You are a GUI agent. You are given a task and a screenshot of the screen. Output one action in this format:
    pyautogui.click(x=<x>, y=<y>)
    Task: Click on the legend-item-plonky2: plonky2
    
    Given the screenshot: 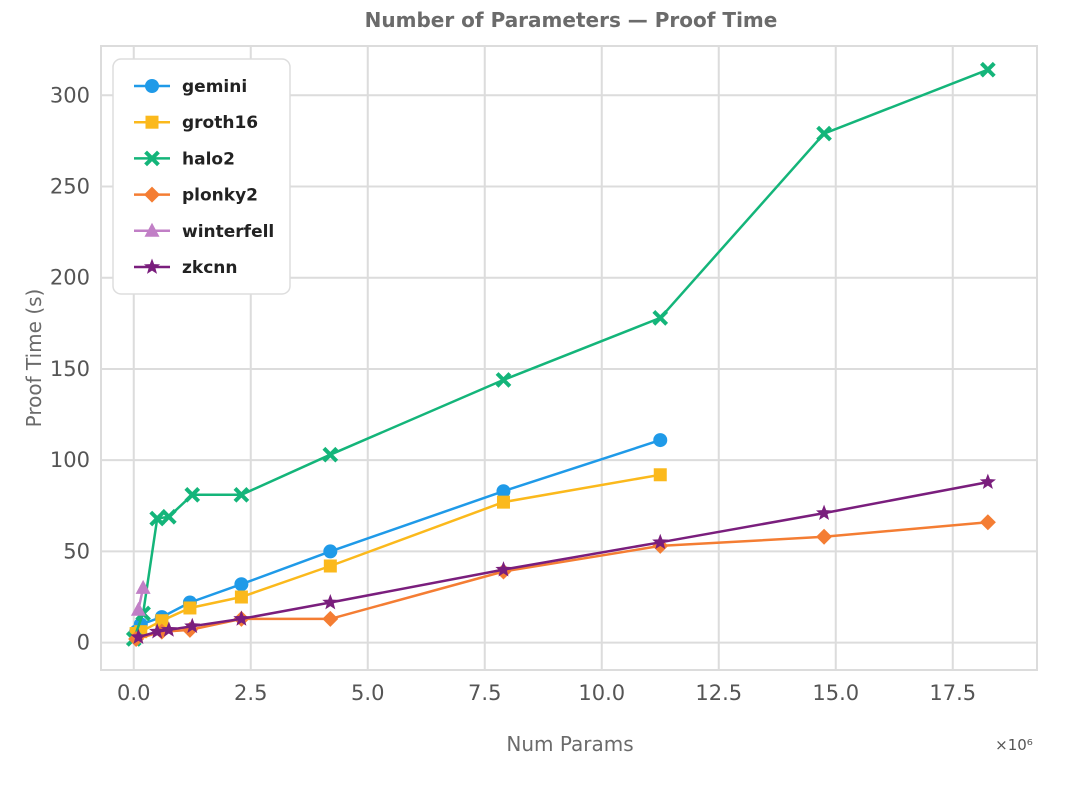 What is the action you would take?
    pyautogui.click(x=196, y=196)
    